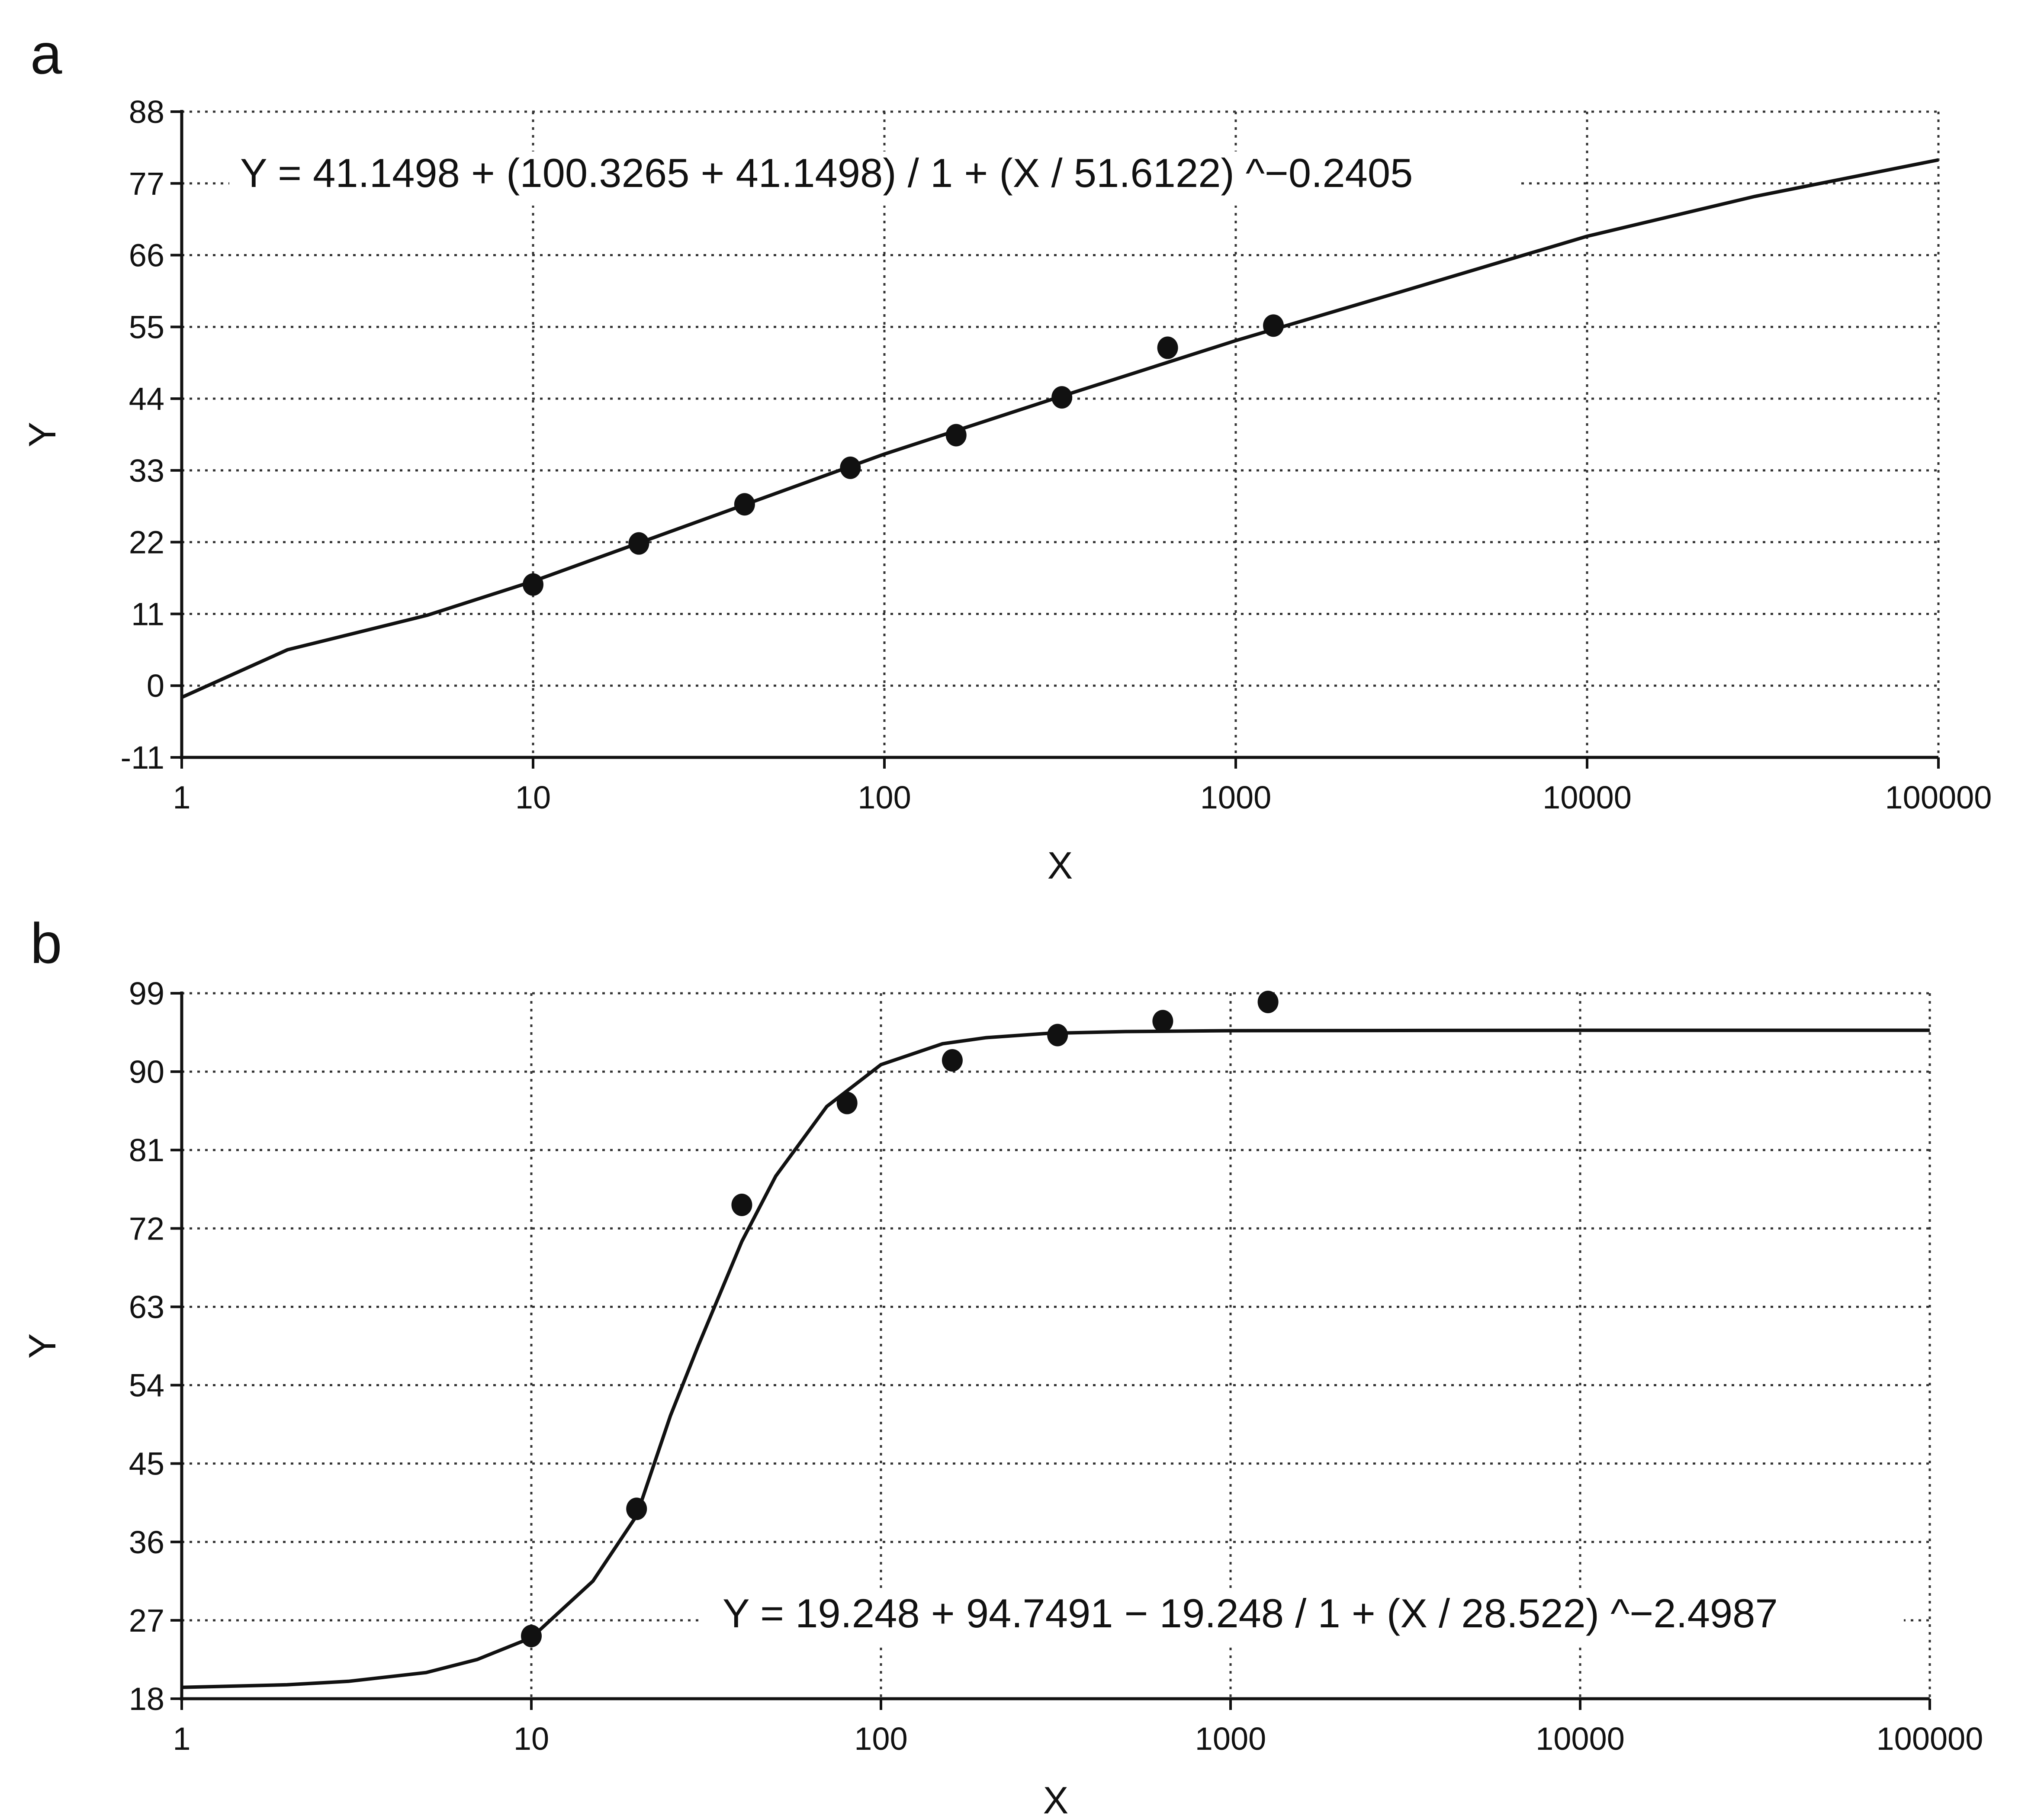  Describe the element at coordinates (147, 1150) in the screenshot. I see `y-tick-label: 81` at that location.